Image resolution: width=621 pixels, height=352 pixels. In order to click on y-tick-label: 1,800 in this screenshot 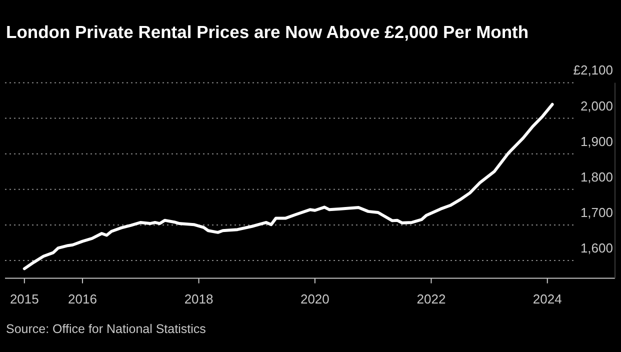, I will do `click(596, 176)`.